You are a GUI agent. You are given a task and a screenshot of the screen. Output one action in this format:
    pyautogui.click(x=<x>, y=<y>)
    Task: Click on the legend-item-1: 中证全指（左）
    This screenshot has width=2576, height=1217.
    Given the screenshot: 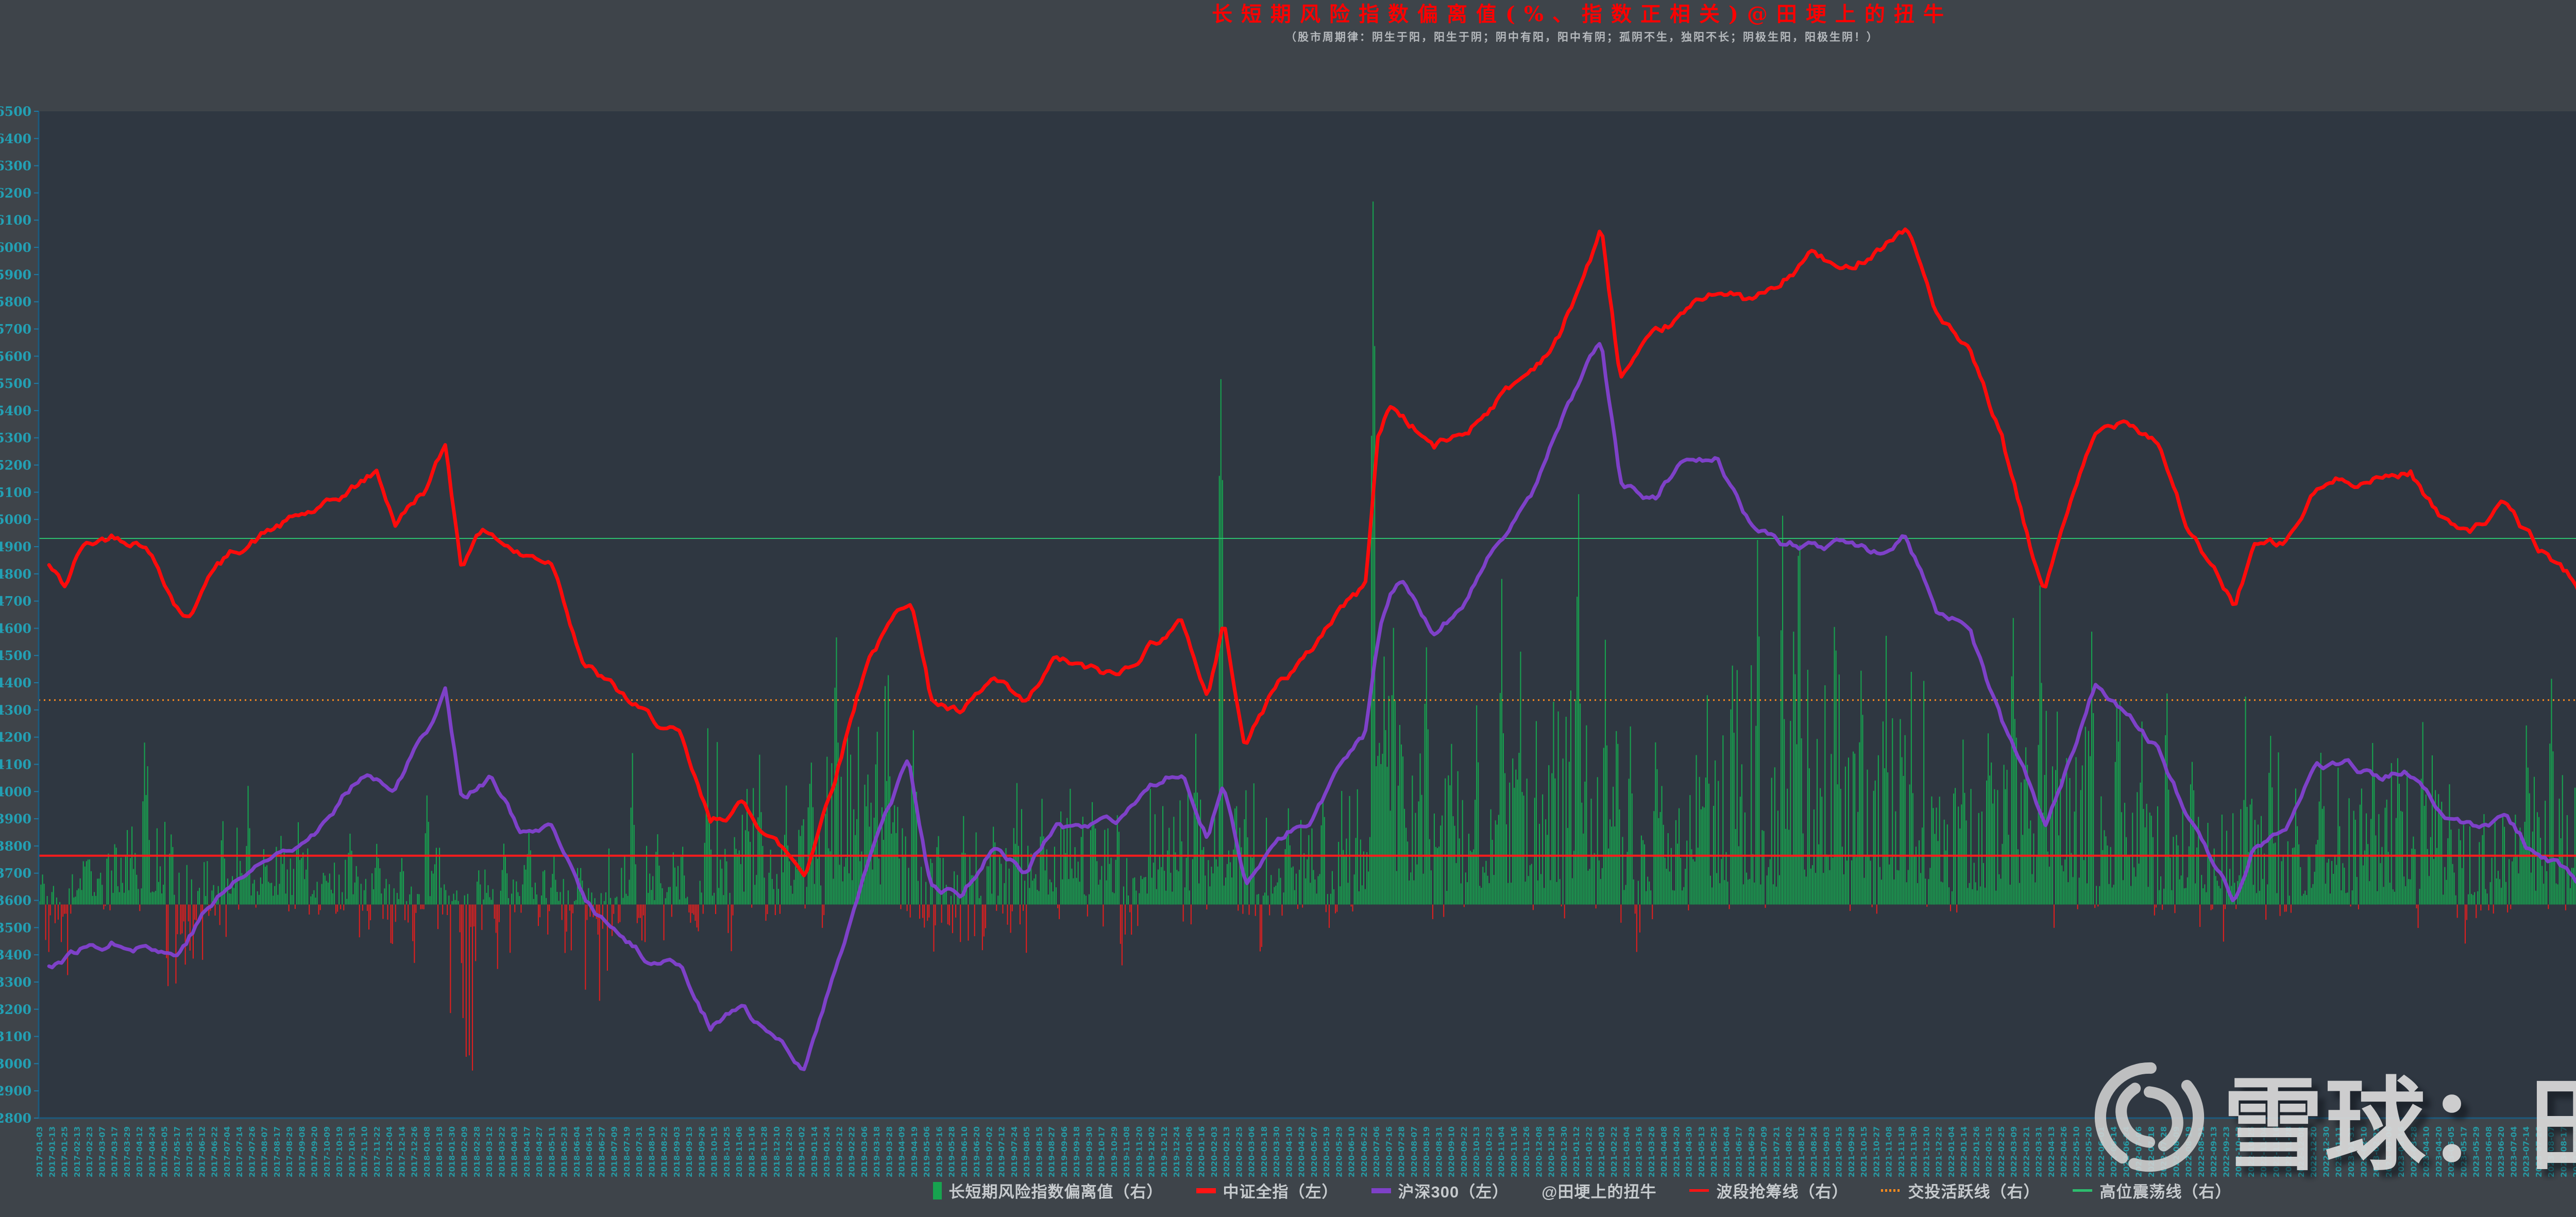 What is the action you would take?
    pyautogui.click(x=1267, y=1190)
    